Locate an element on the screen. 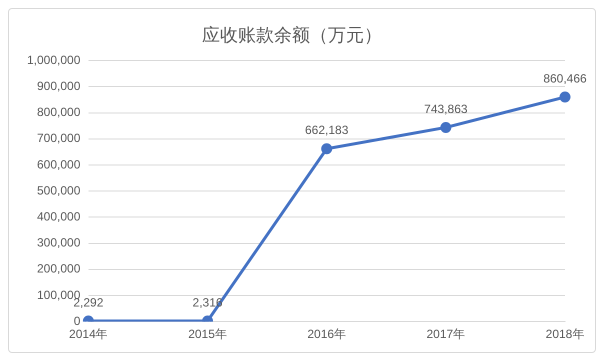  x-tick-label: 2016年 is located at coordinates (326, 334).